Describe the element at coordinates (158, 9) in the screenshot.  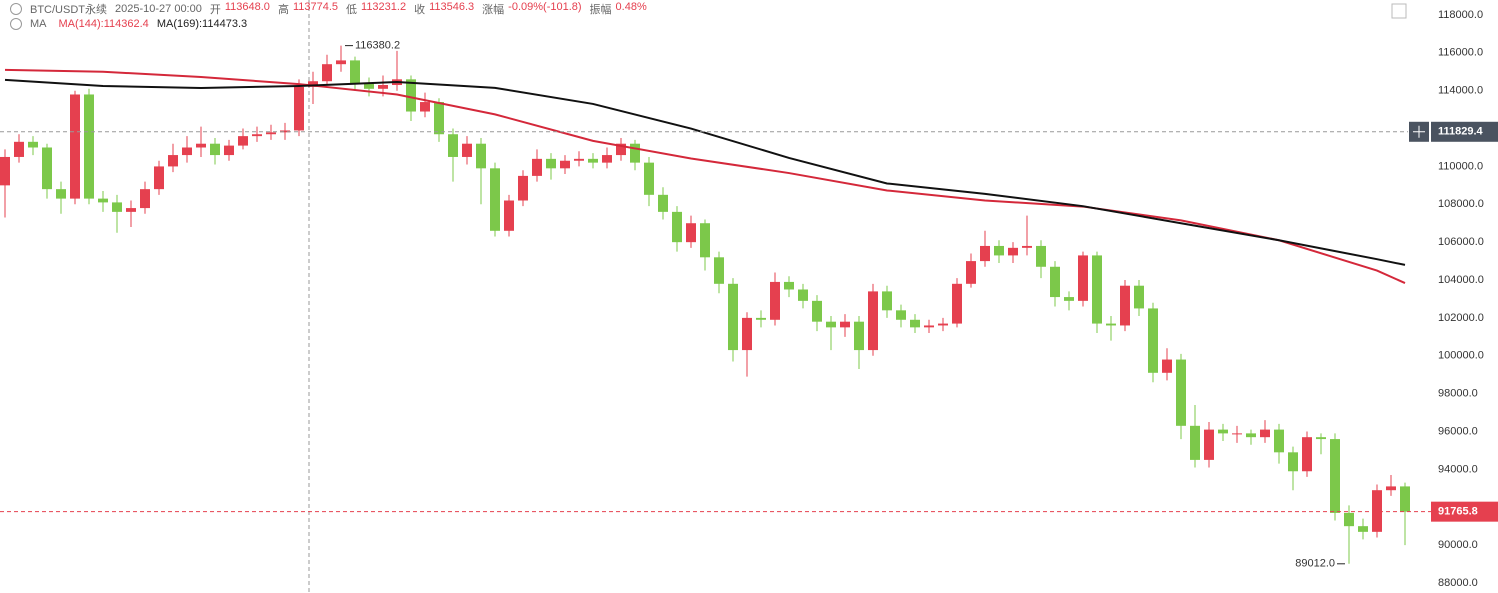
I see `time: 2025-10-27 00:00` at that location.